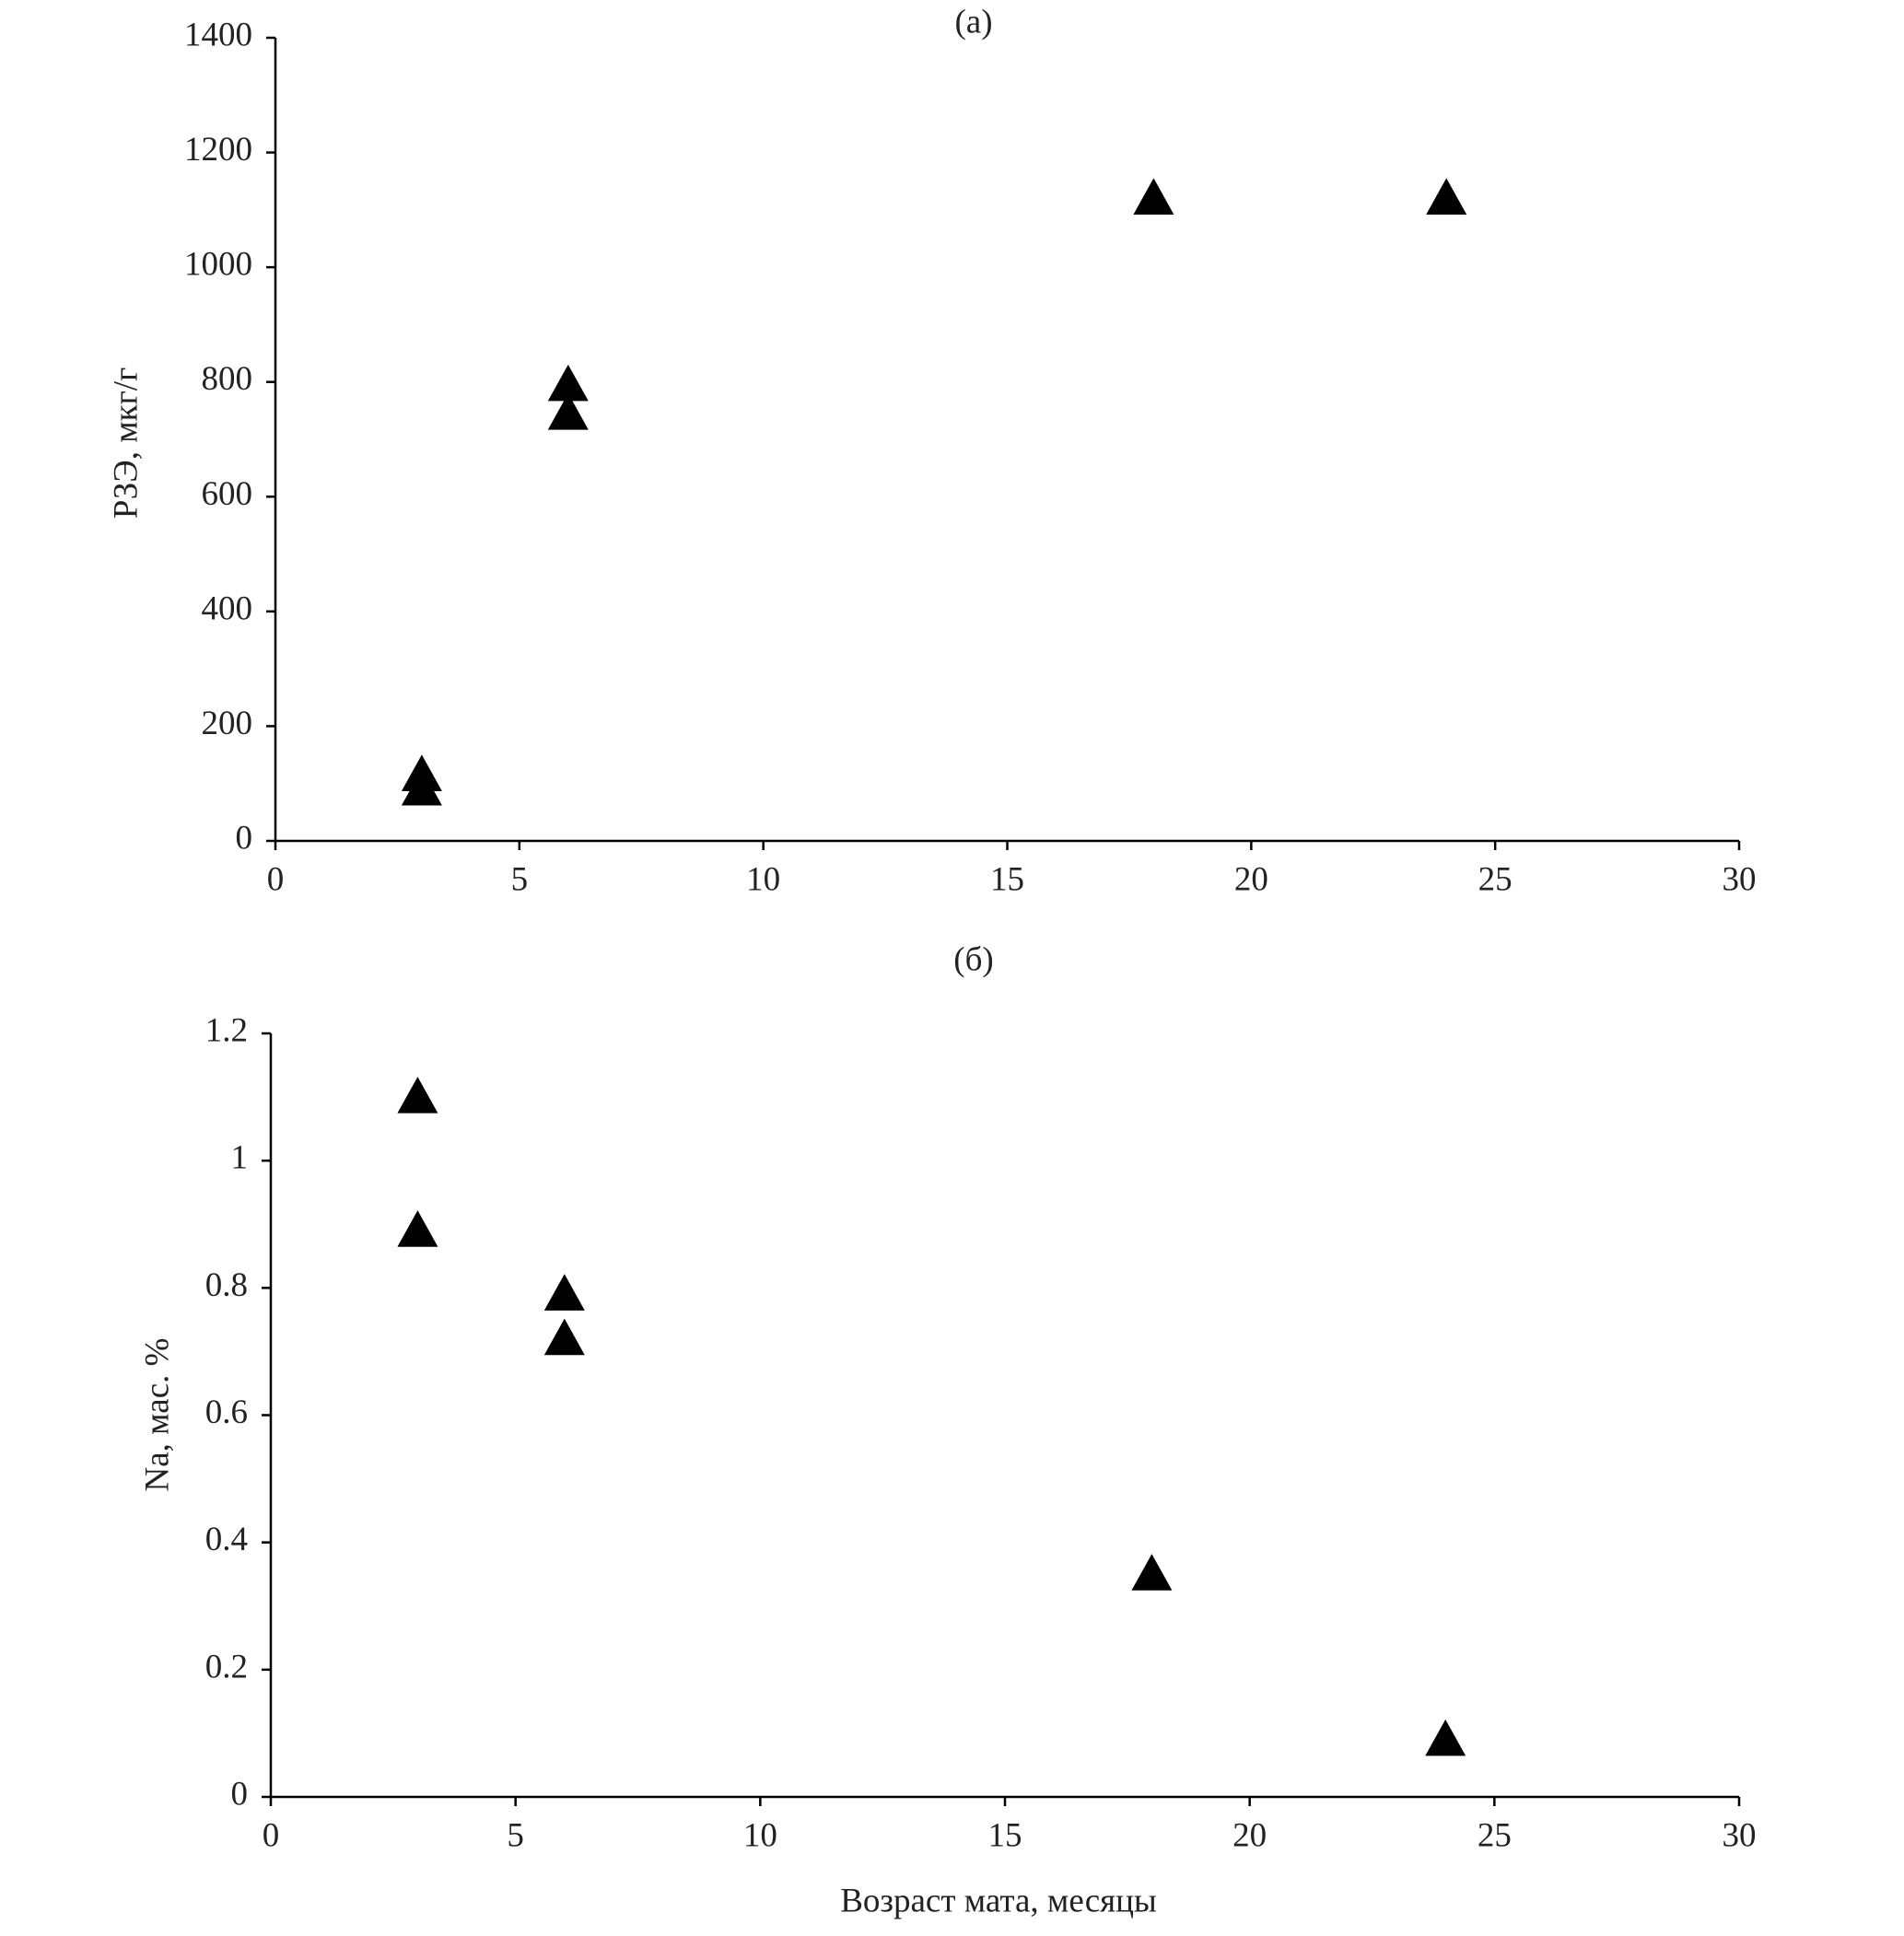 This screenshot has height=1936, width=1904. Describe the element at coordinates (226, 1285) in the screenshot. I see `y-tick-label: 0.8` at that location.